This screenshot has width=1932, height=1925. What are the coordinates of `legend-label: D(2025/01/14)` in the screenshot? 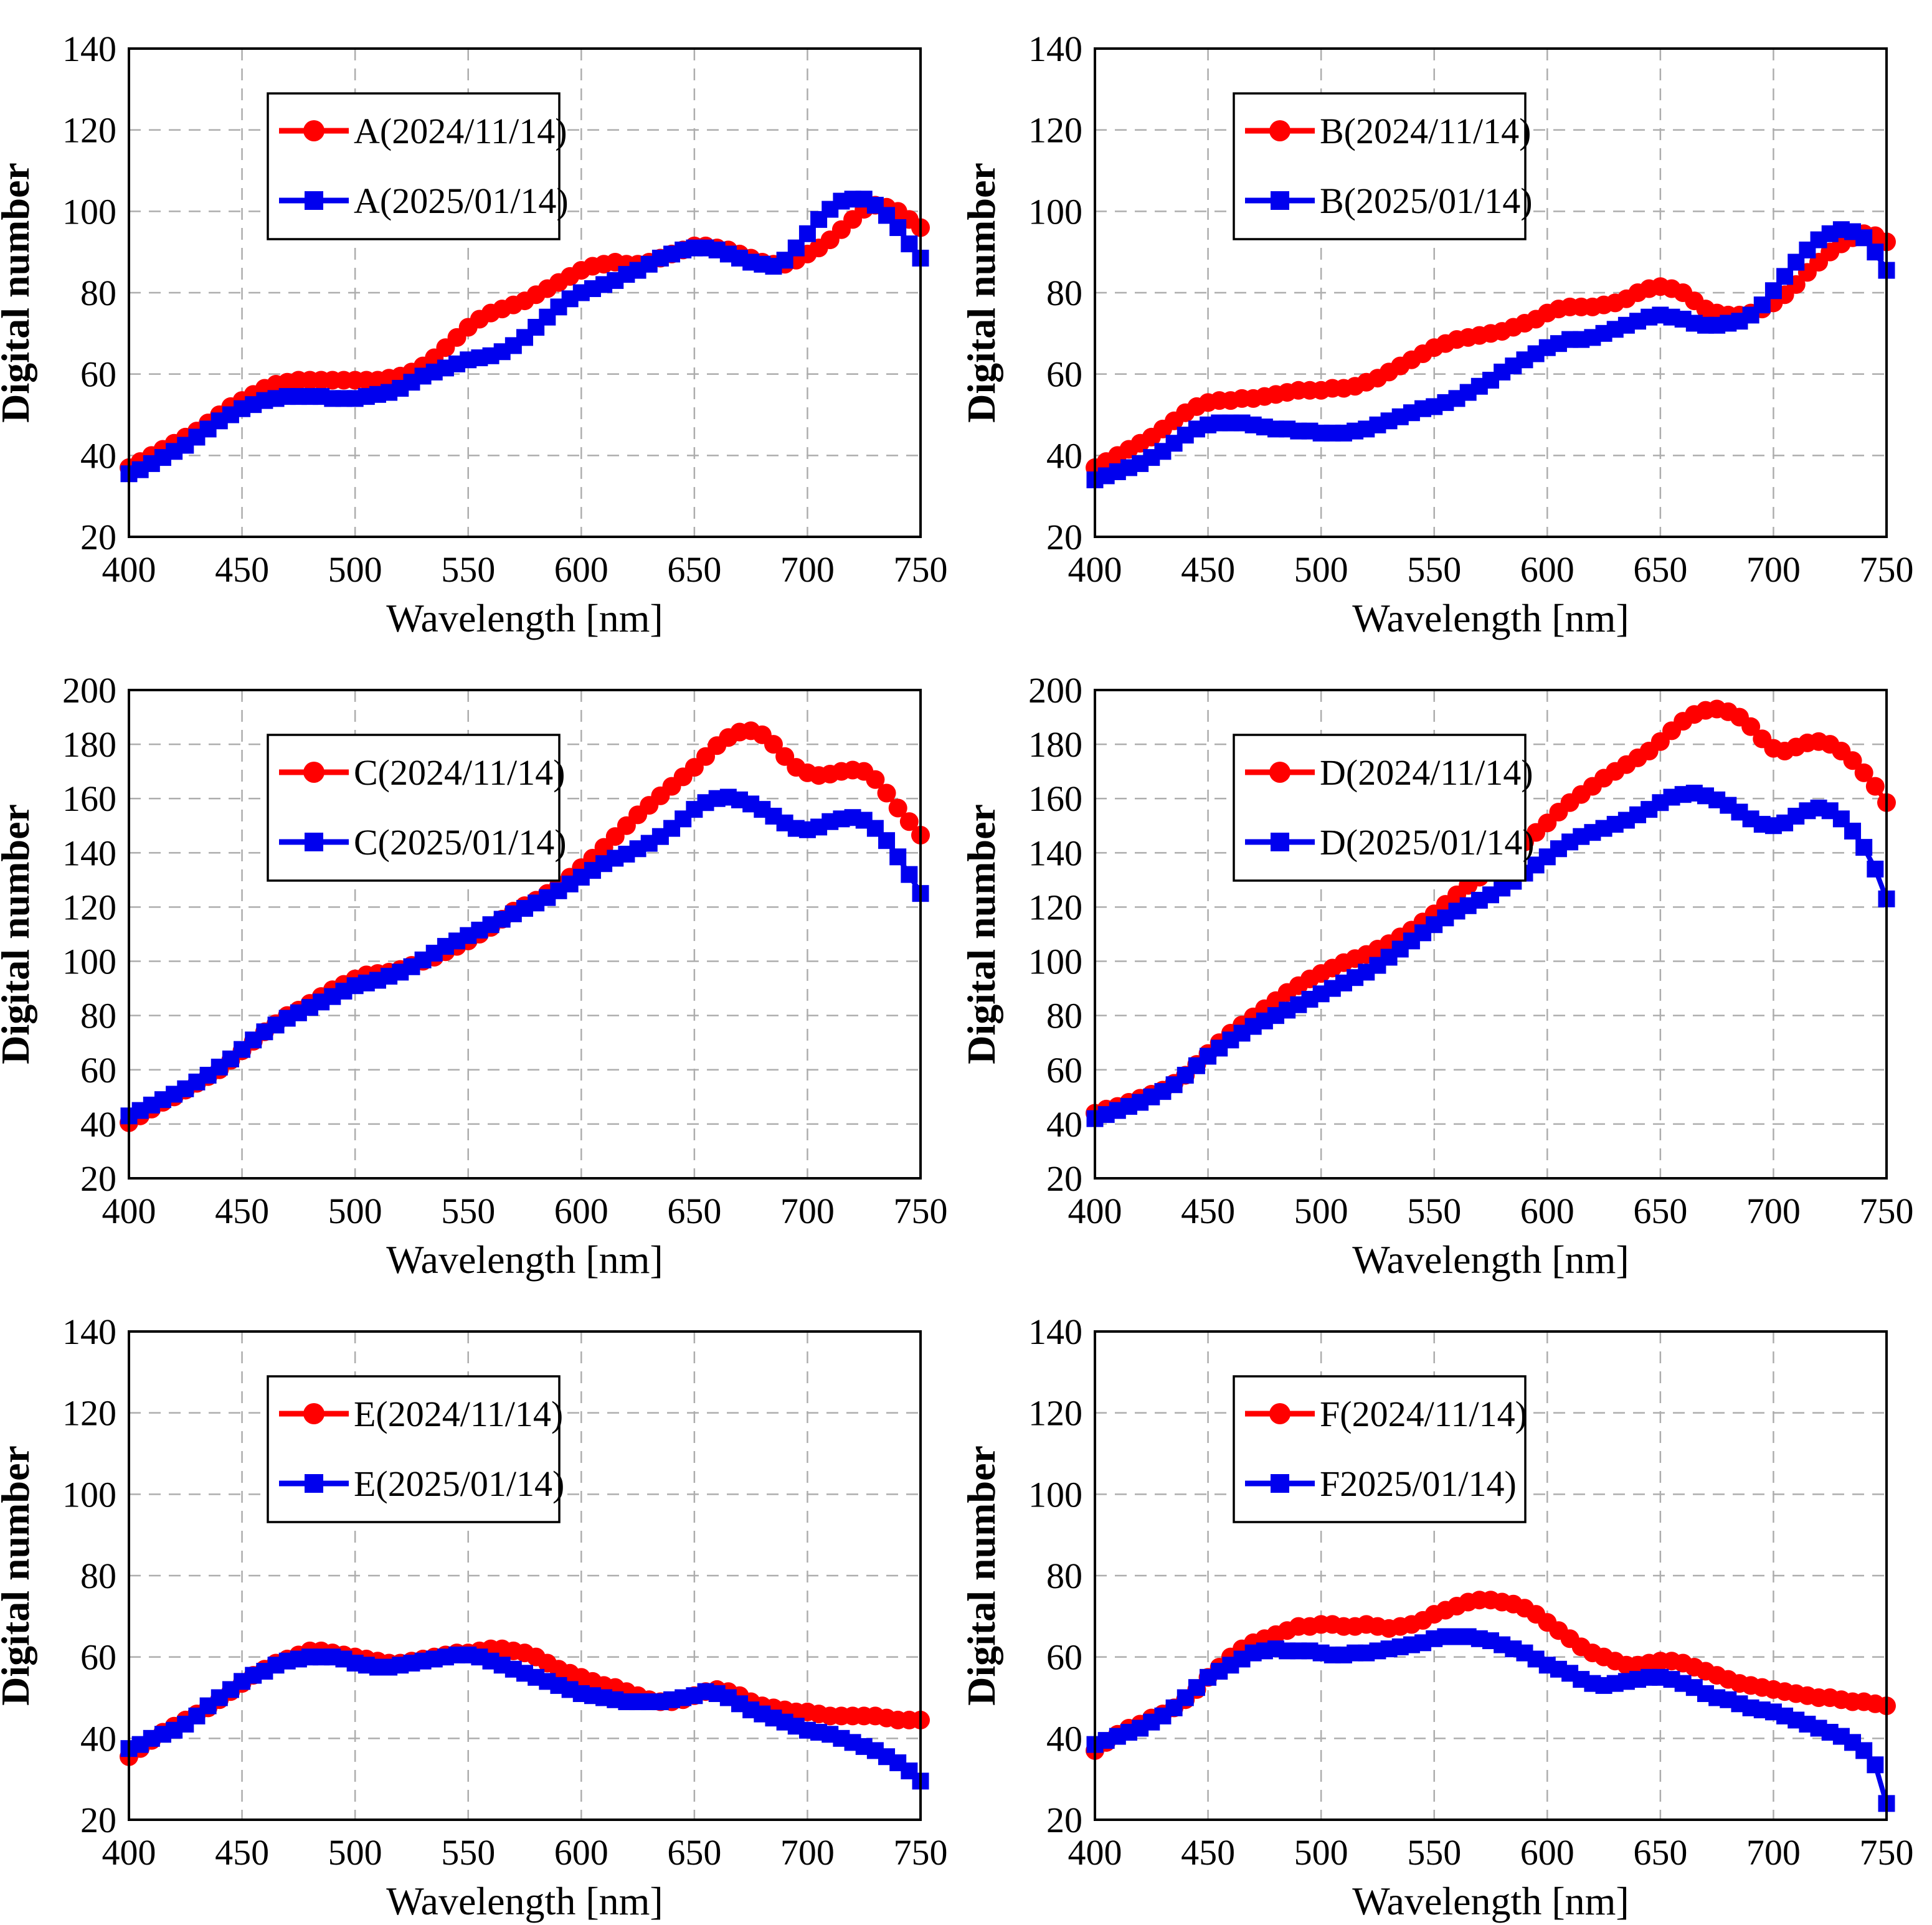 It's located at (1427, 842).